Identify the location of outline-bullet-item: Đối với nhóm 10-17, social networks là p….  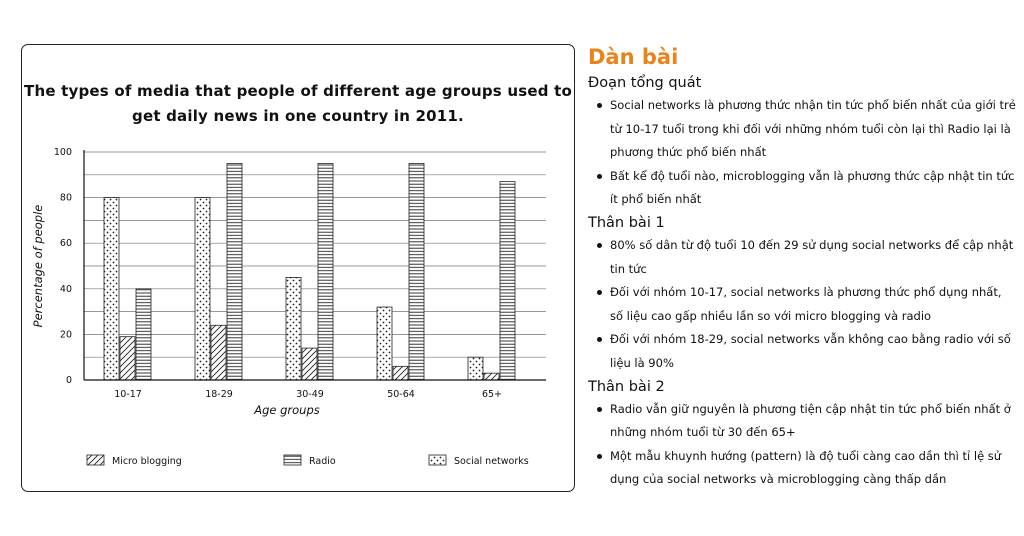
(807, 304).